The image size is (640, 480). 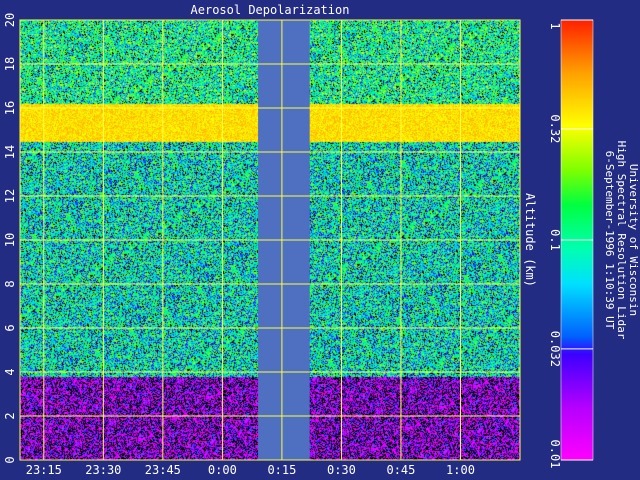 What do you see at coordinates (10, 196) in the screenshot?
I see `y-tick-label: 12` at bounding box center [10, 196].